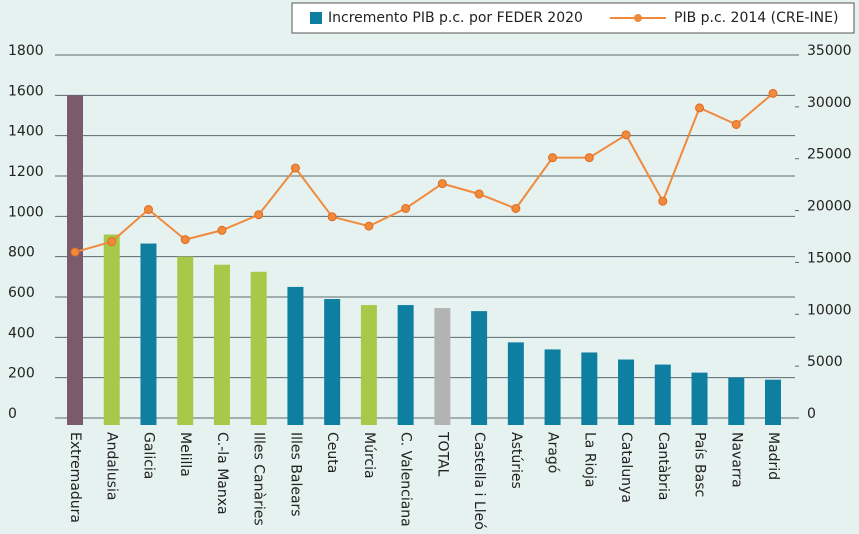 The height and width of the screenshot is (534, 859). Describe the element at coordinates (26, 91) in the screenshot. I see `y-tick-label: 1600` at that location.